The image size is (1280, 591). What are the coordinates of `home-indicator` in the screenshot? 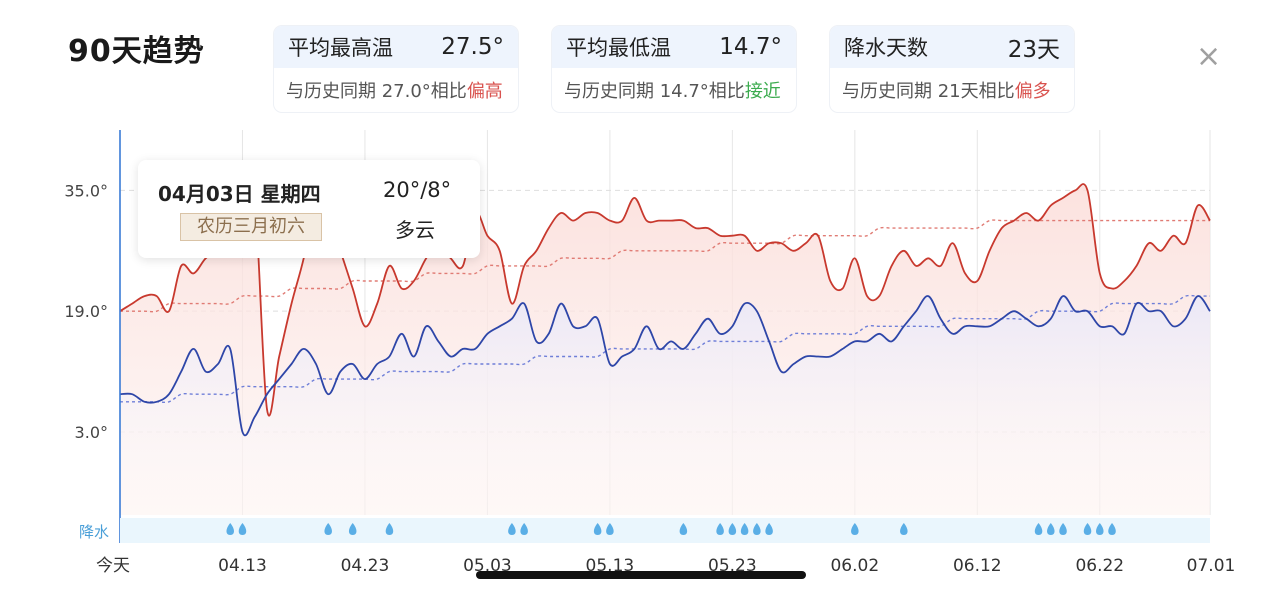 It's located at (641, 575).